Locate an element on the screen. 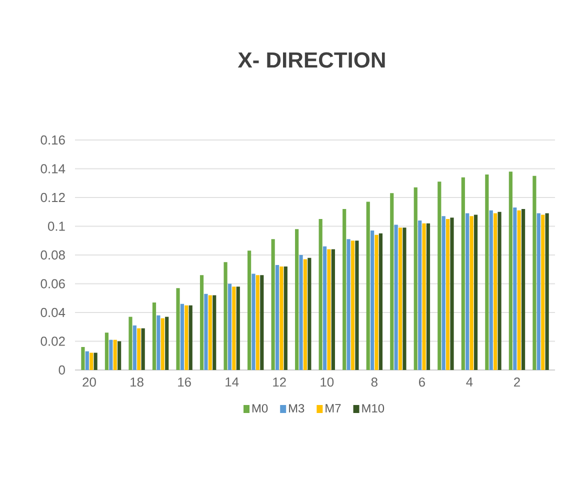 Image resolution: width=569 pixels, height=484 pixels. x-tick-label: 2 is located at coordinates (517, 382).